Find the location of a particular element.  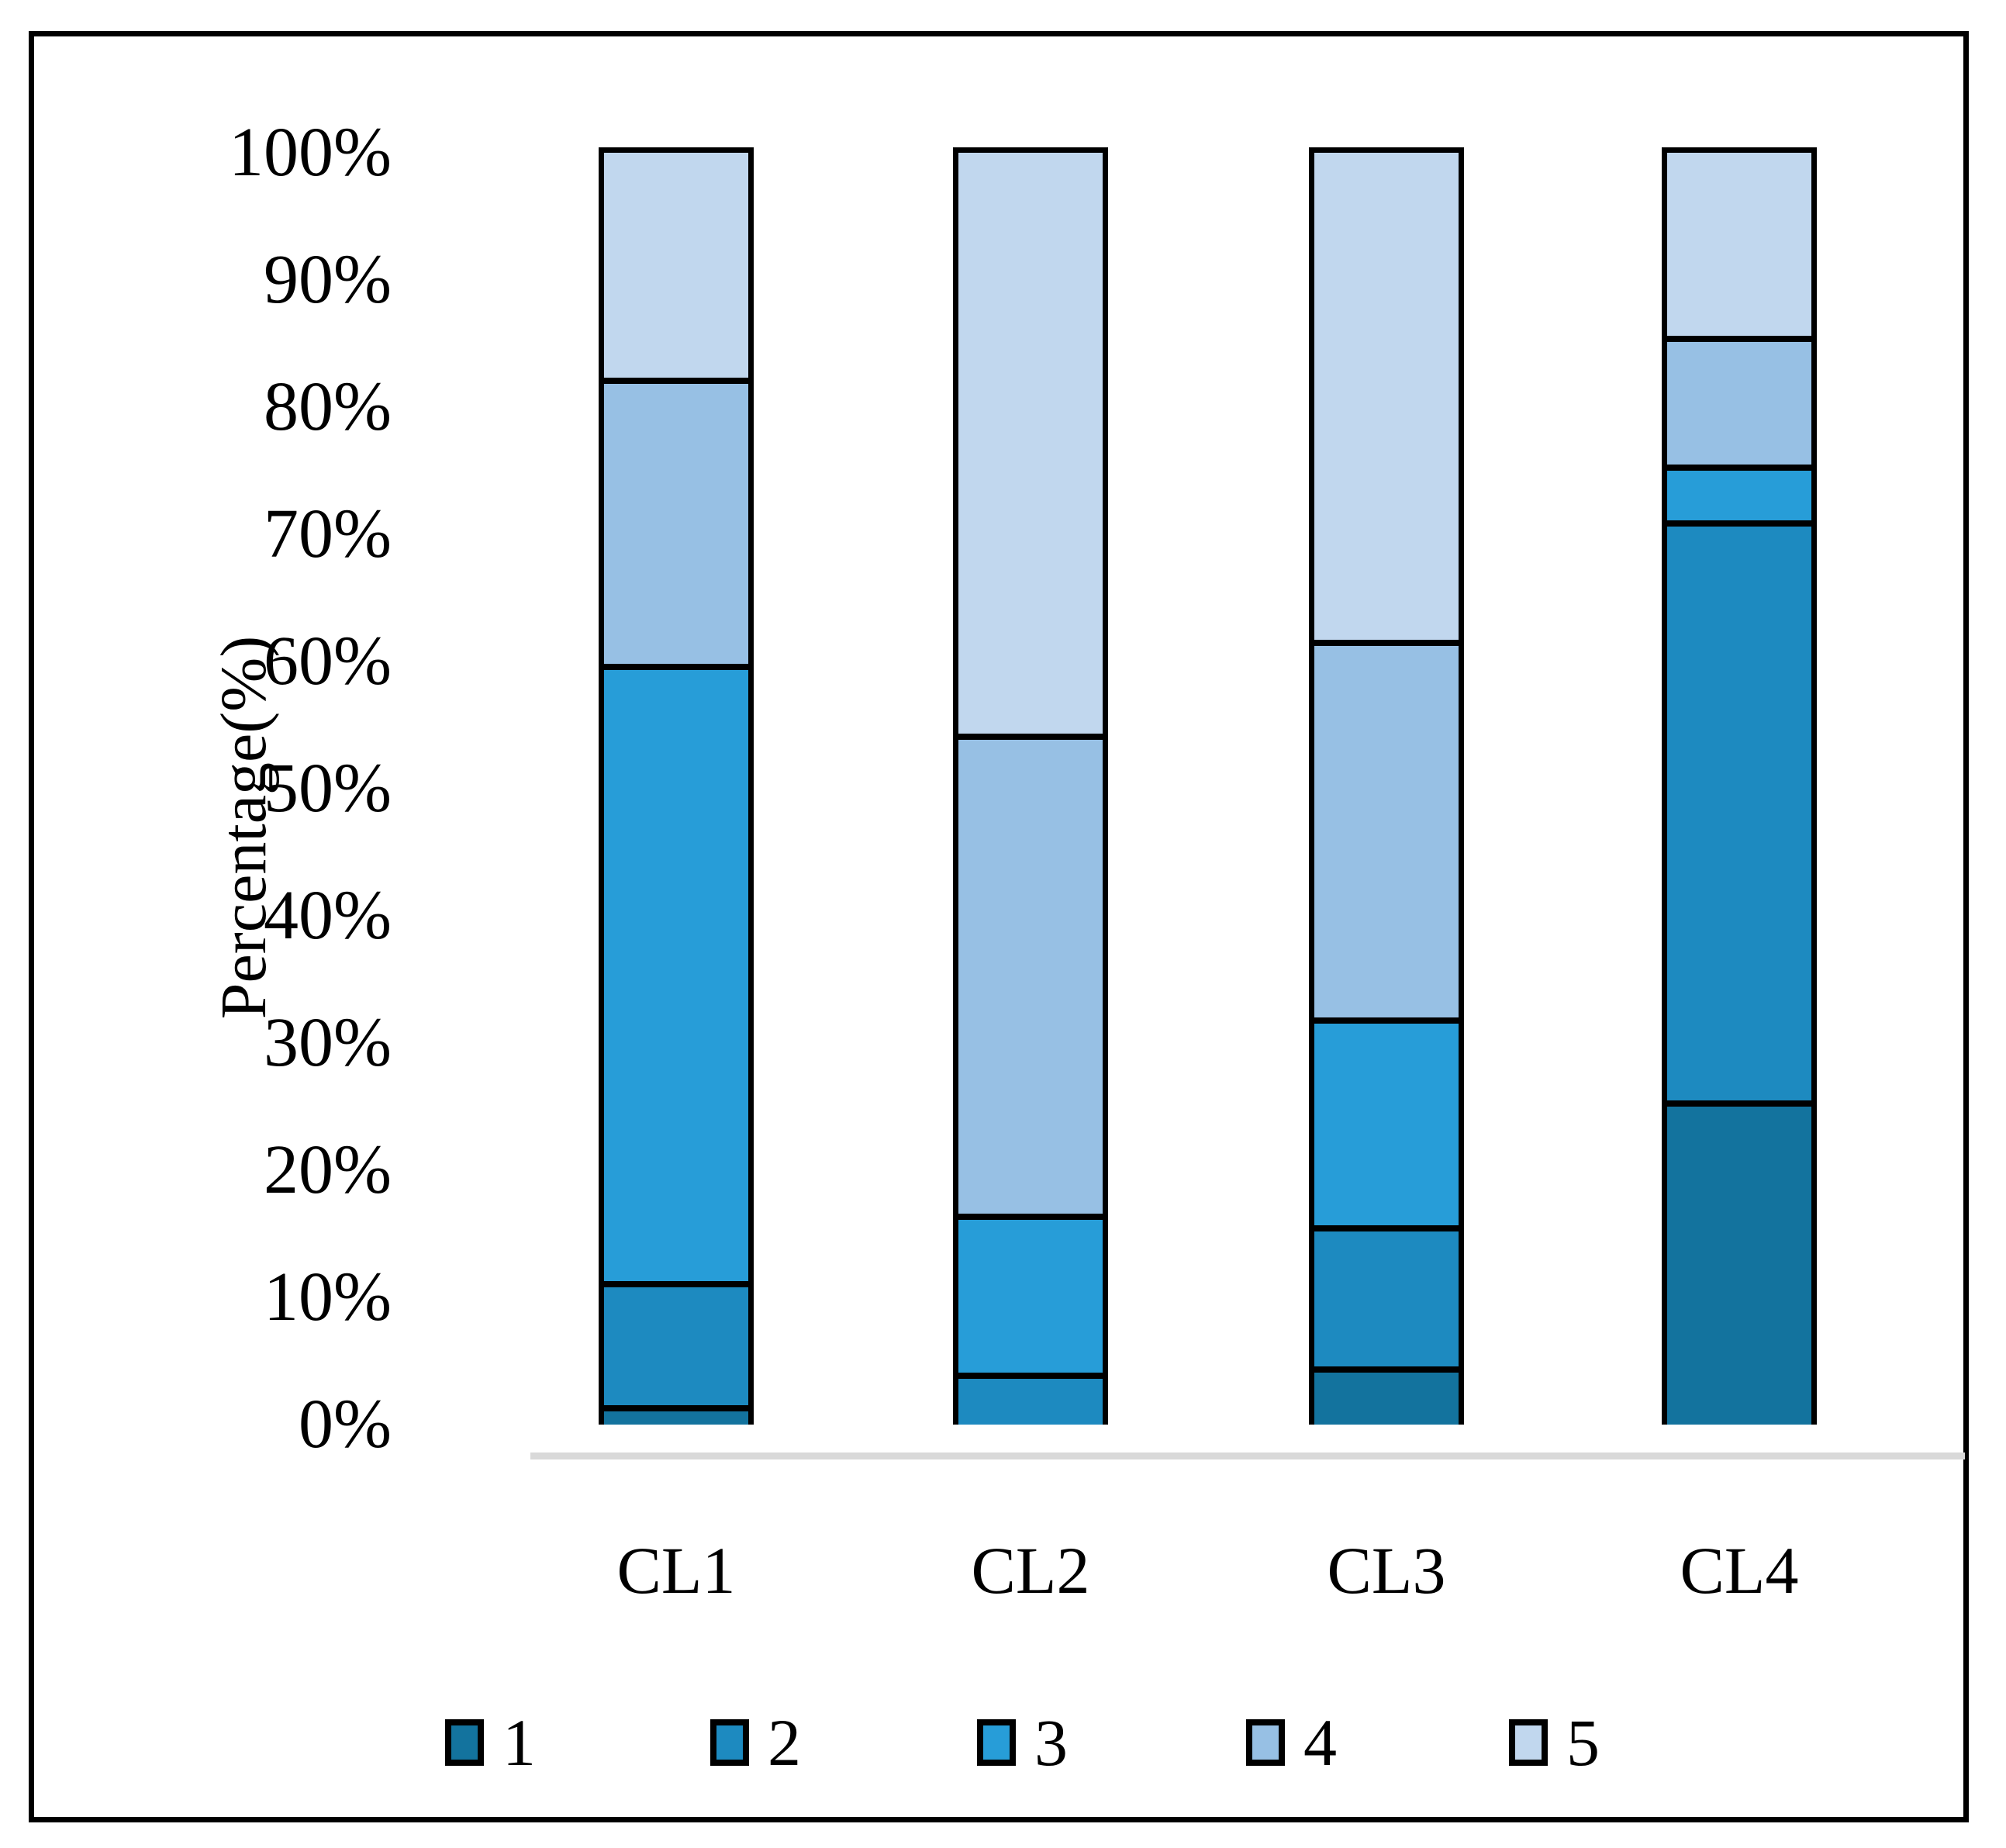

stacked-bar-CL1 is located at coordinates (676, 786).